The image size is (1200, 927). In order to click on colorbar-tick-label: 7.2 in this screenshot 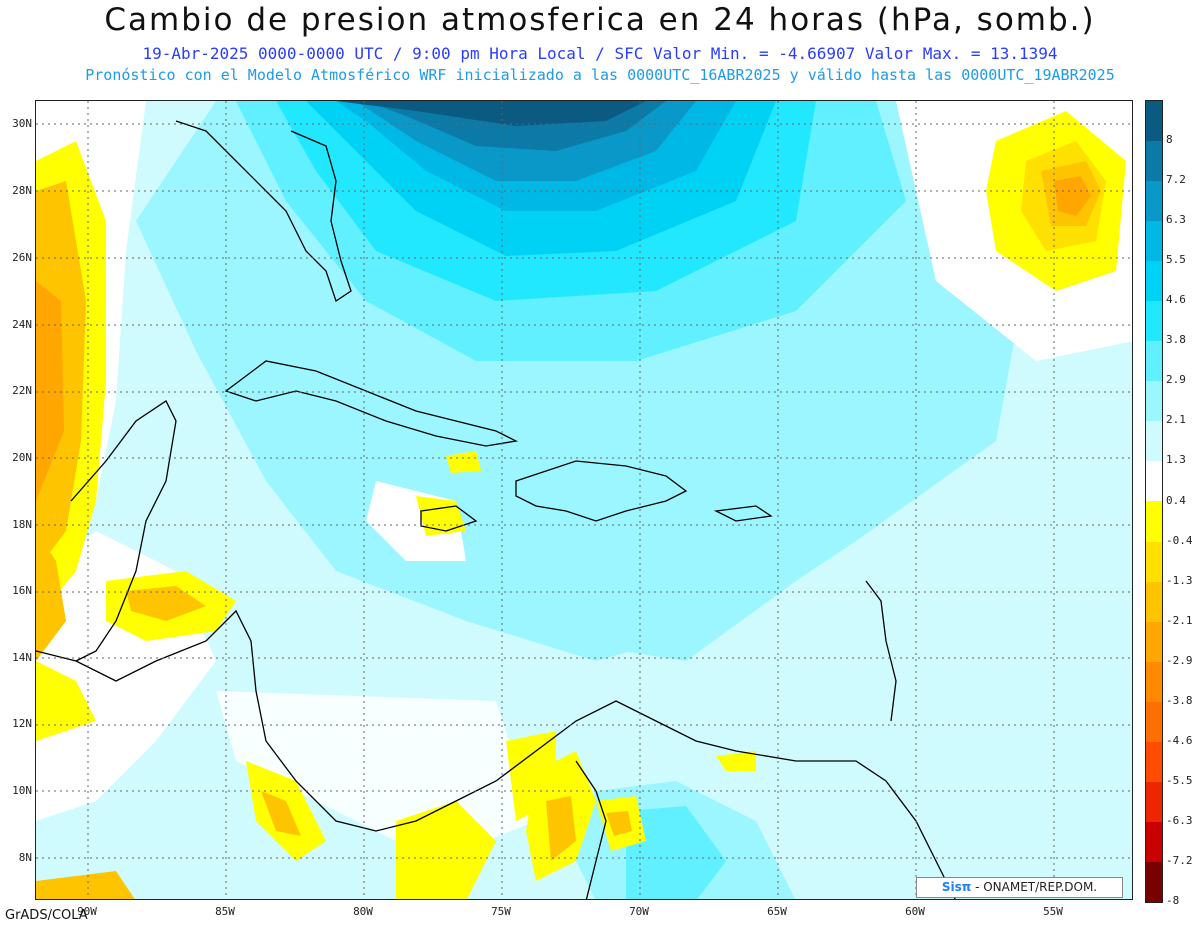, I will do `click(1176, 180)`.